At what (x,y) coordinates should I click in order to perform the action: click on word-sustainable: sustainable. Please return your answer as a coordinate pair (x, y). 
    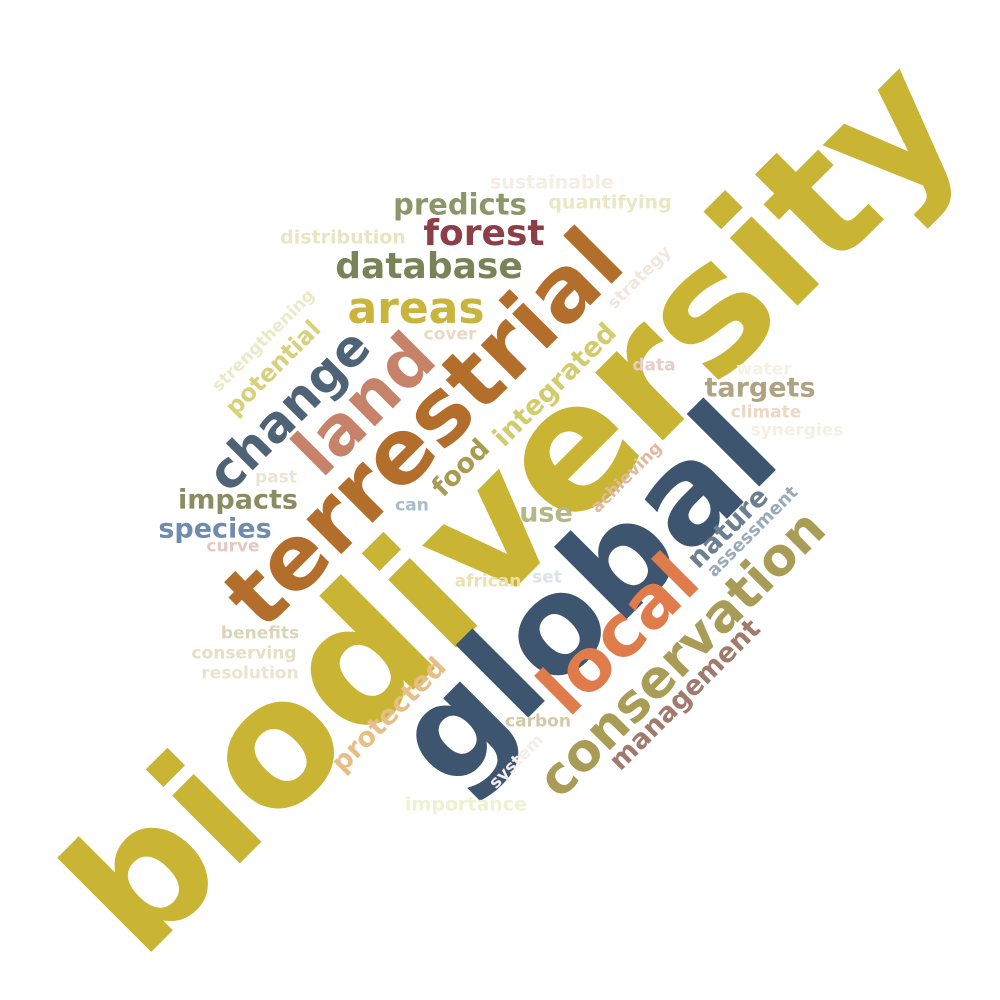
    Looking at the image, I should click on (552, 182).